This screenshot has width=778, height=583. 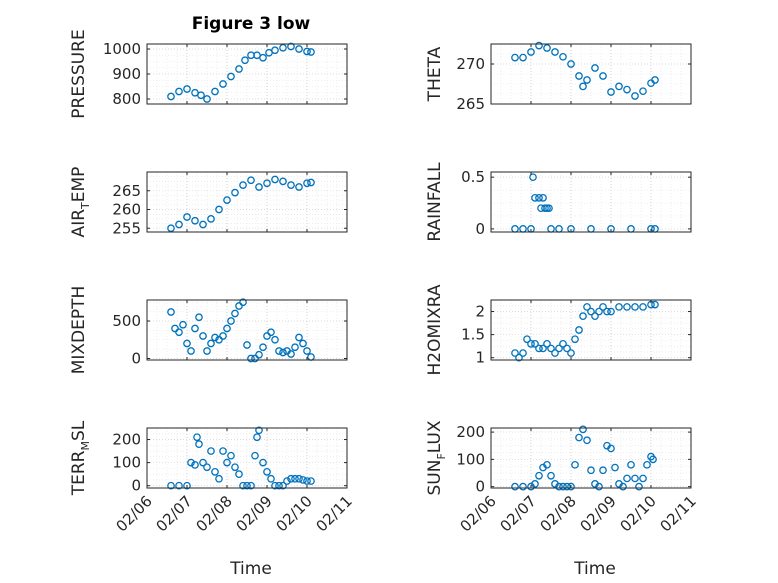 What do you see at coordinates (470, 64) in the screenshot?
I see `y-tick-label: 270` at bounding box center [470, 64].